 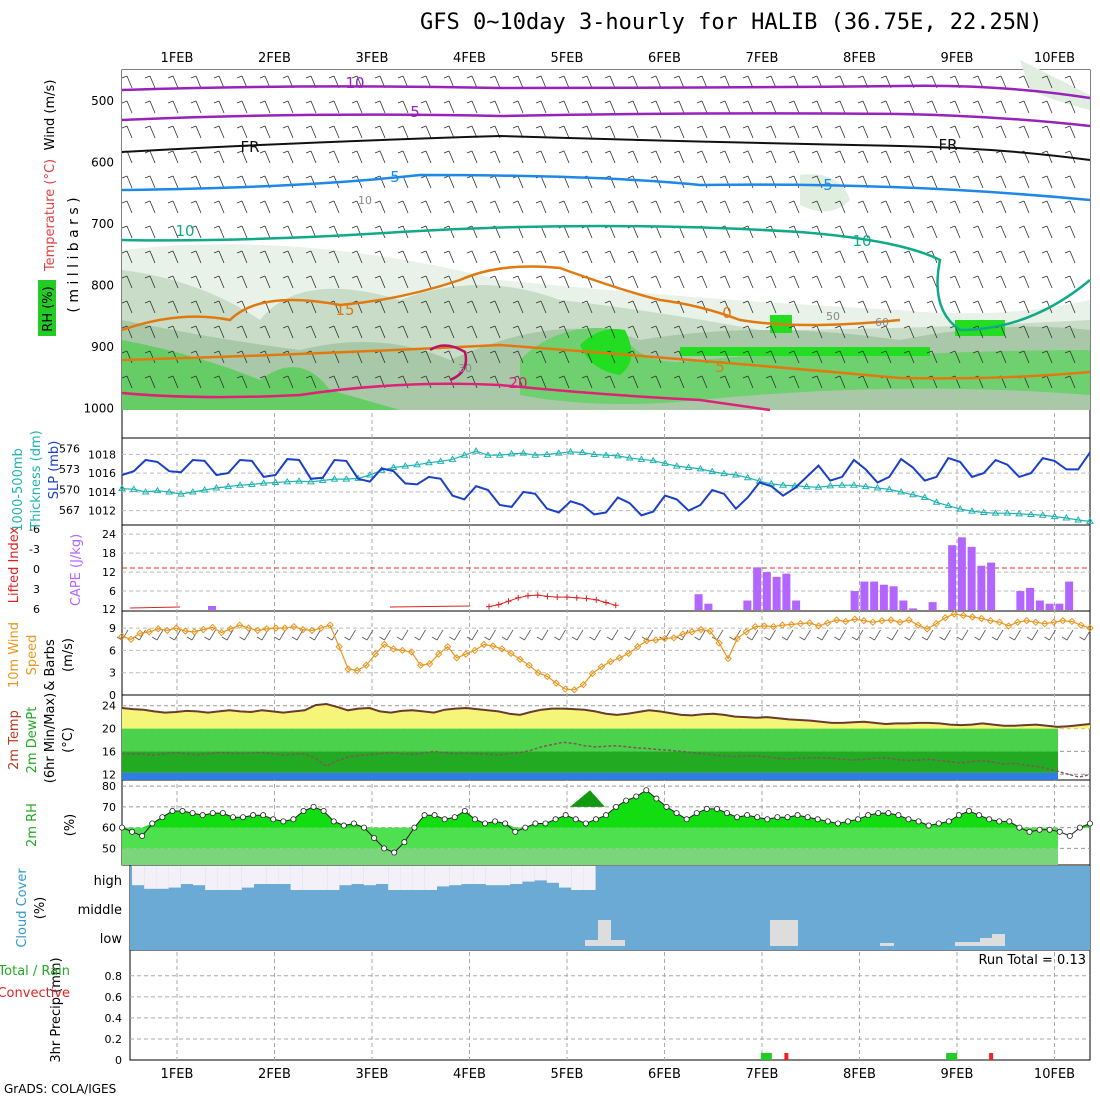 What do you see at coordinates (859, 1074) in the screenshot?
I see `date-label-bottom: 8FEB` at bounding box center [859, 1074].